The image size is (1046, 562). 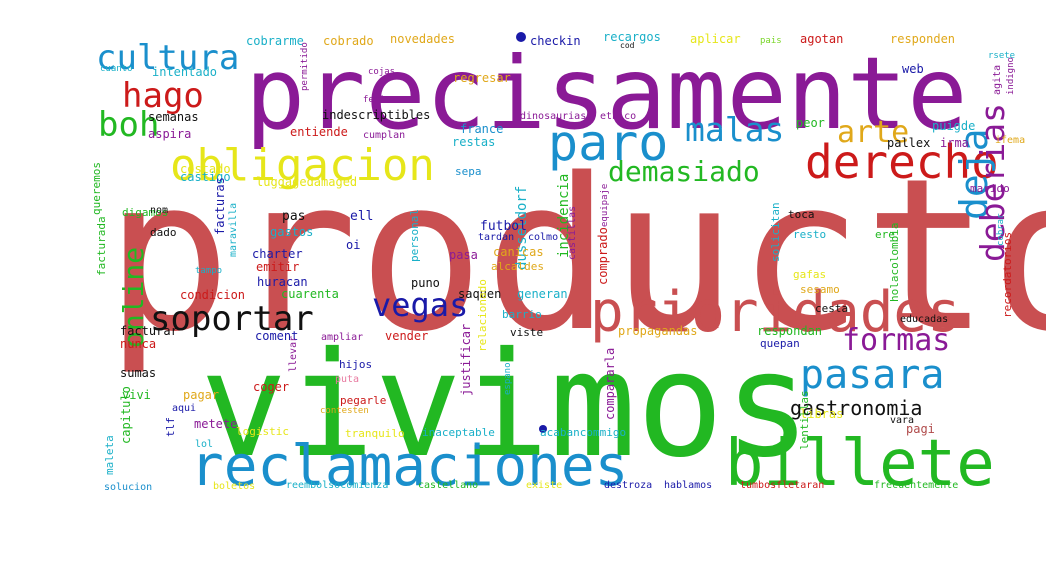 I want to click on cloud-word: oi, so click(x=353, y=245).